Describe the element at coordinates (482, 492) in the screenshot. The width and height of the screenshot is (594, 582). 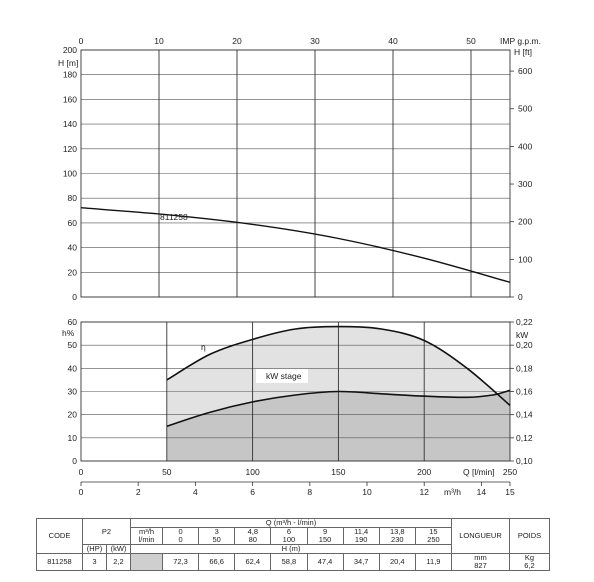
I see `m3h-tick-label: 14` at that location.